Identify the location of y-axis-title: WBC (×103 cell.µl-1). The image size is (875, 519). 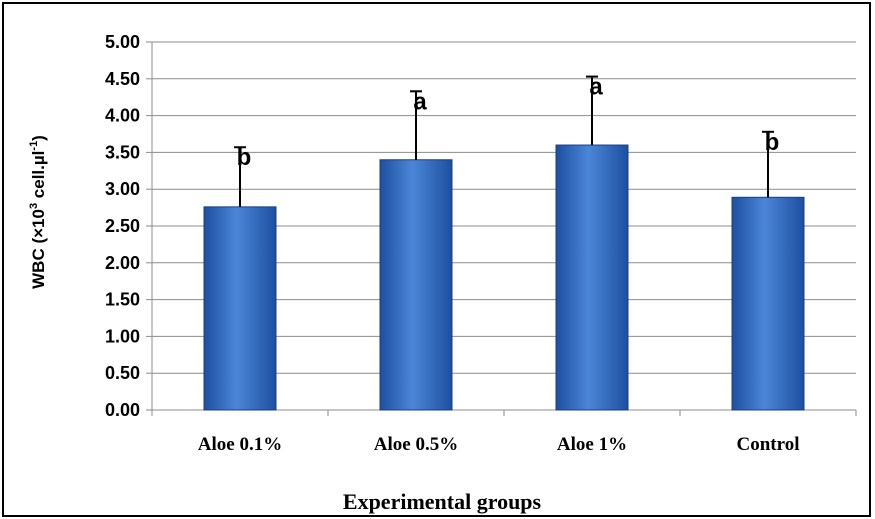
(38, 212).